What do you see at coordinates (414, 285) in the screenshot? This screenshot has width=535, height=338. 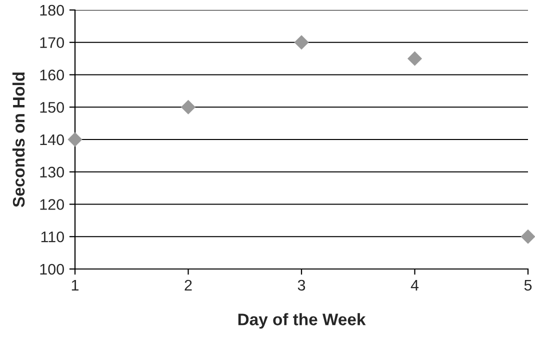 I see `x-tick-label: 4` at bounding box center [414, 285].